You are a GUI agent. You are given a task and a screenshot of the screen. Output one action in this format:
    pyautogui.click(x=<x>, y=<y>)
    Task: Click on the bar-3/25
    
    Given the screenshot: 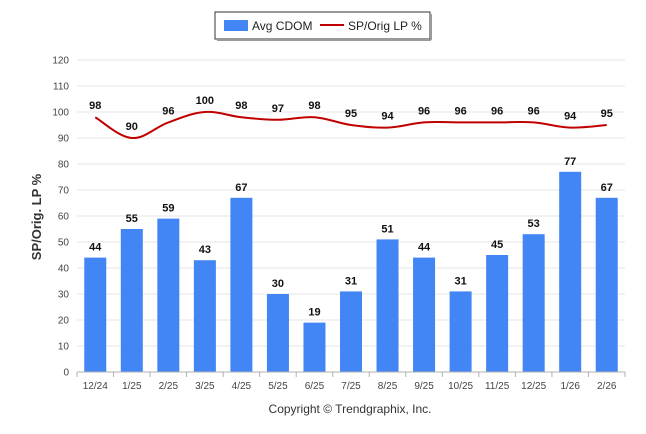 What is the action you would take?
    pyautogui.click(x=204, y=316)
    